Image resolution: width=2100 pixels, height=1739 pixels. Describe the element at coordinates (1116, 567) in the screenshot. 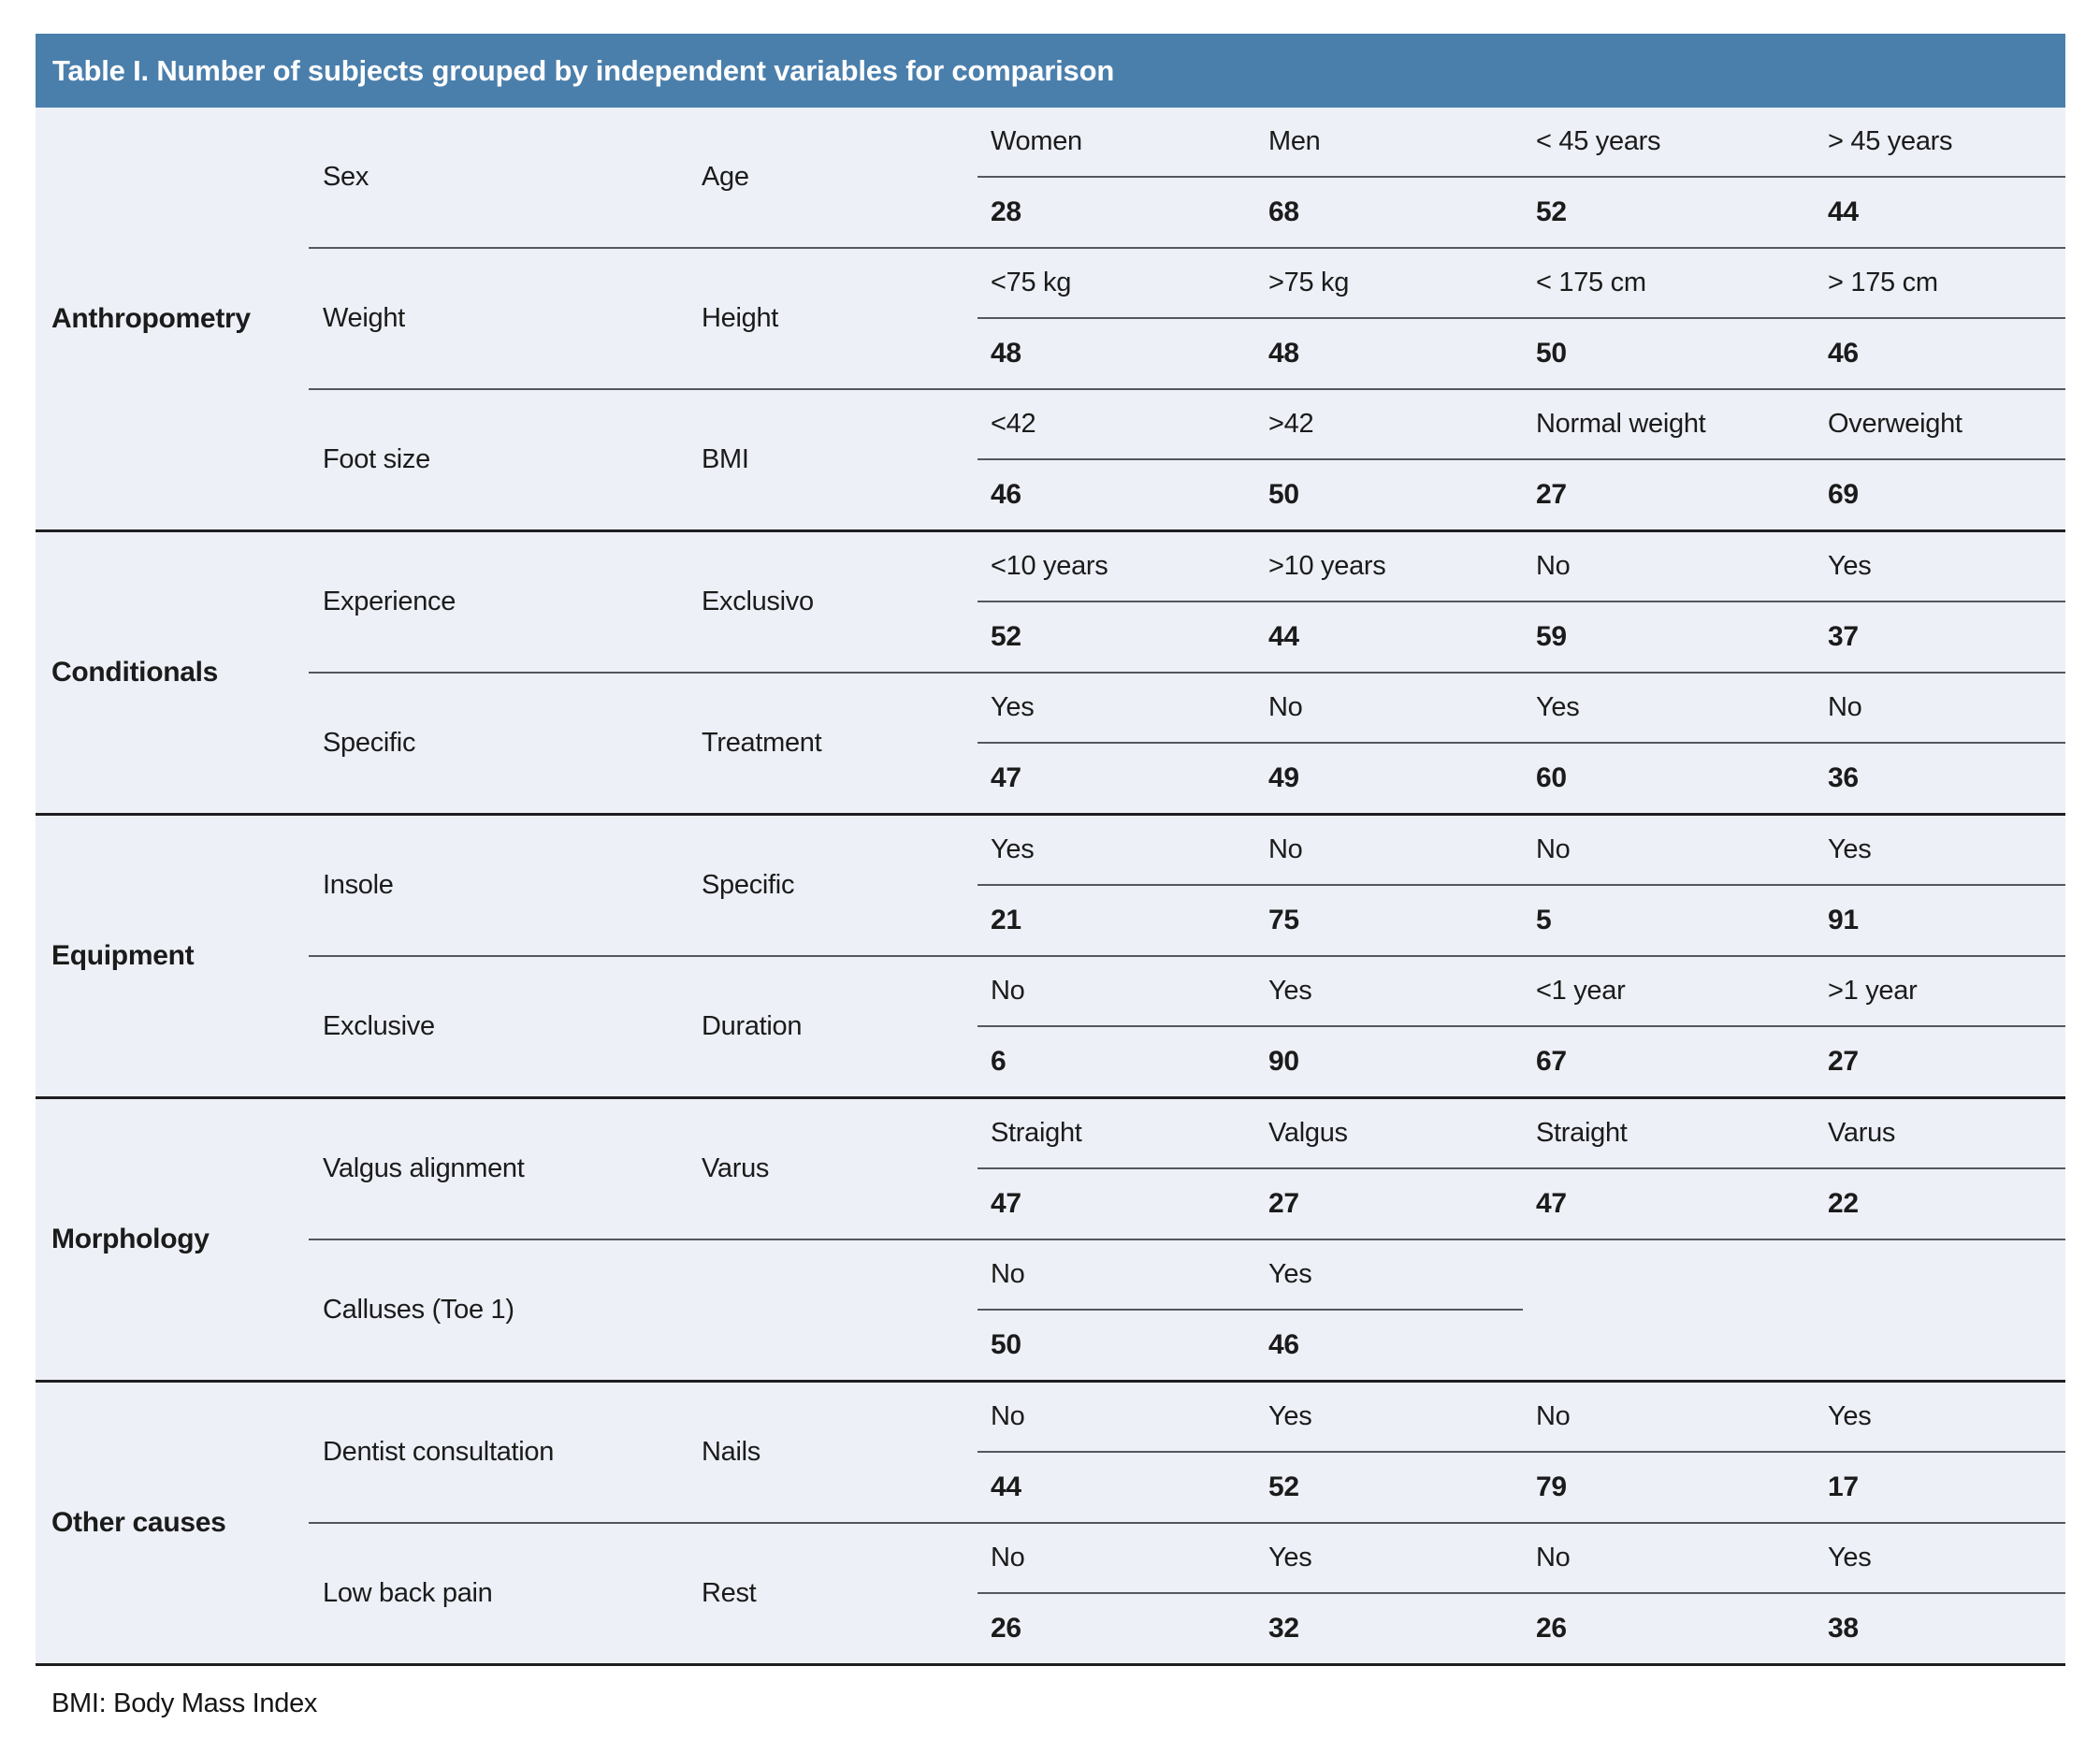

I see `category-label: <10 years` at that location.